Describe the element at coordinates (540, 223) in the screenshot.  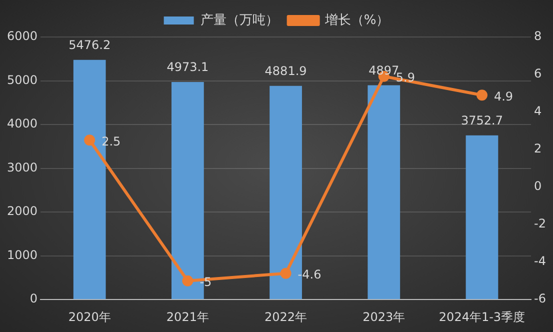
I see `y2-tick-label: -2` at that location.